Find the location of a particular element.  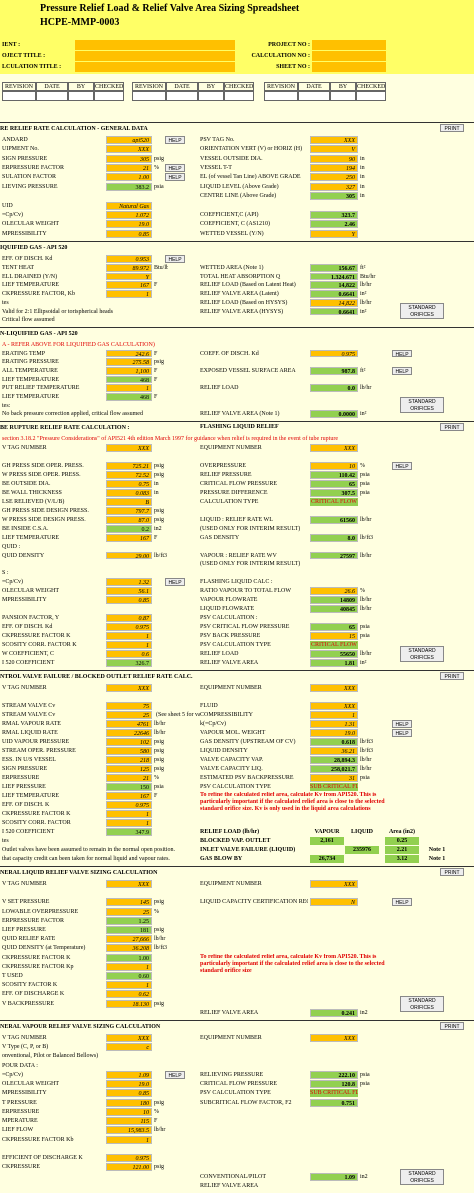

calc-cell: 468 is located at coordinates (129, 397).